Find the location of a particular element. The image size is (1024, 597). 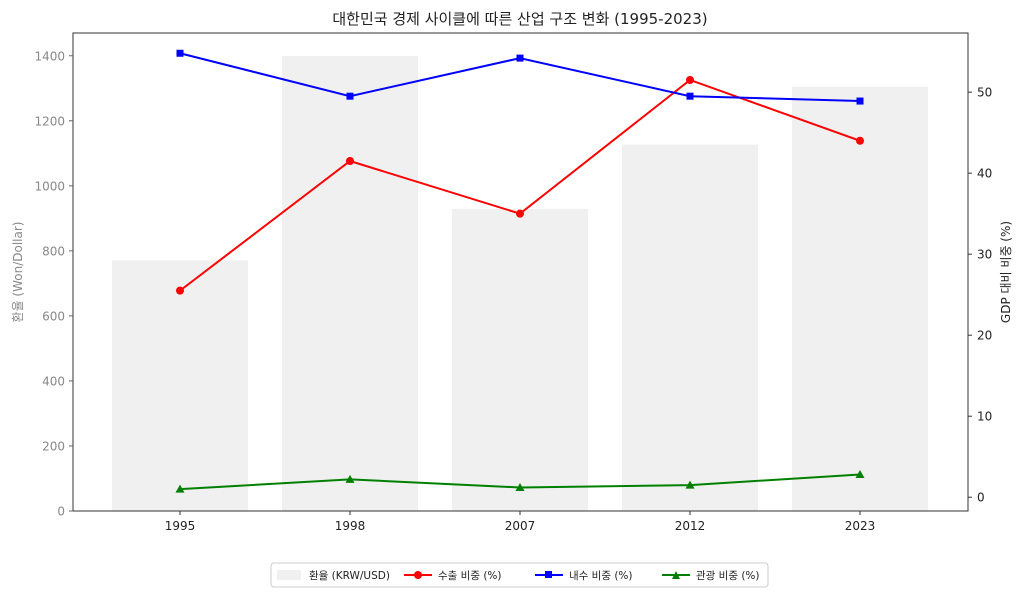

left-tick-label-400: 400 is located at coordinates (53, 381).